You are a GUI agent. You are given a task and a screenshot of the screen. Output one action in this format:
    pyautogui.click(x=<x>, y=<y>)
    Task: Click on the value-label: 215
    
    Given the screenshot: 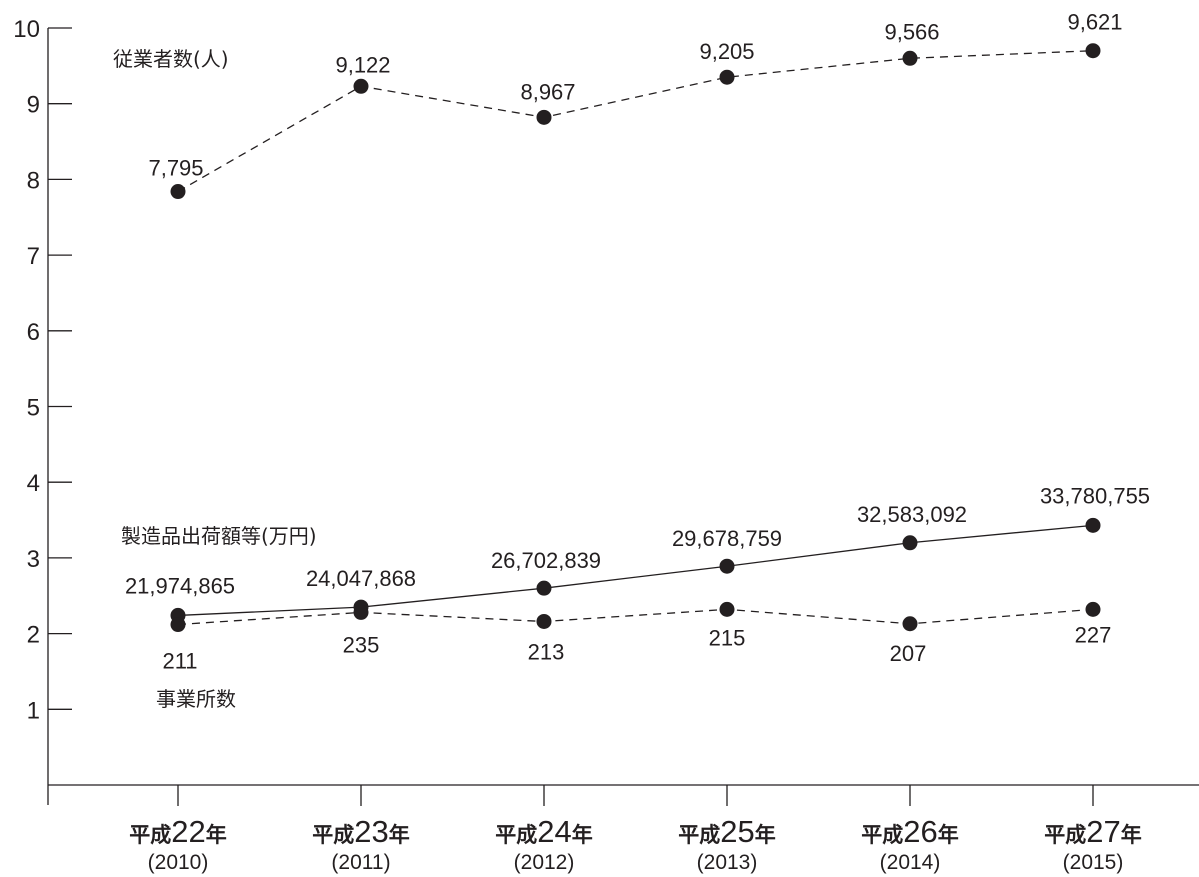 What is the action you would take?
    pyautogui.click(x=727, y=637)
    